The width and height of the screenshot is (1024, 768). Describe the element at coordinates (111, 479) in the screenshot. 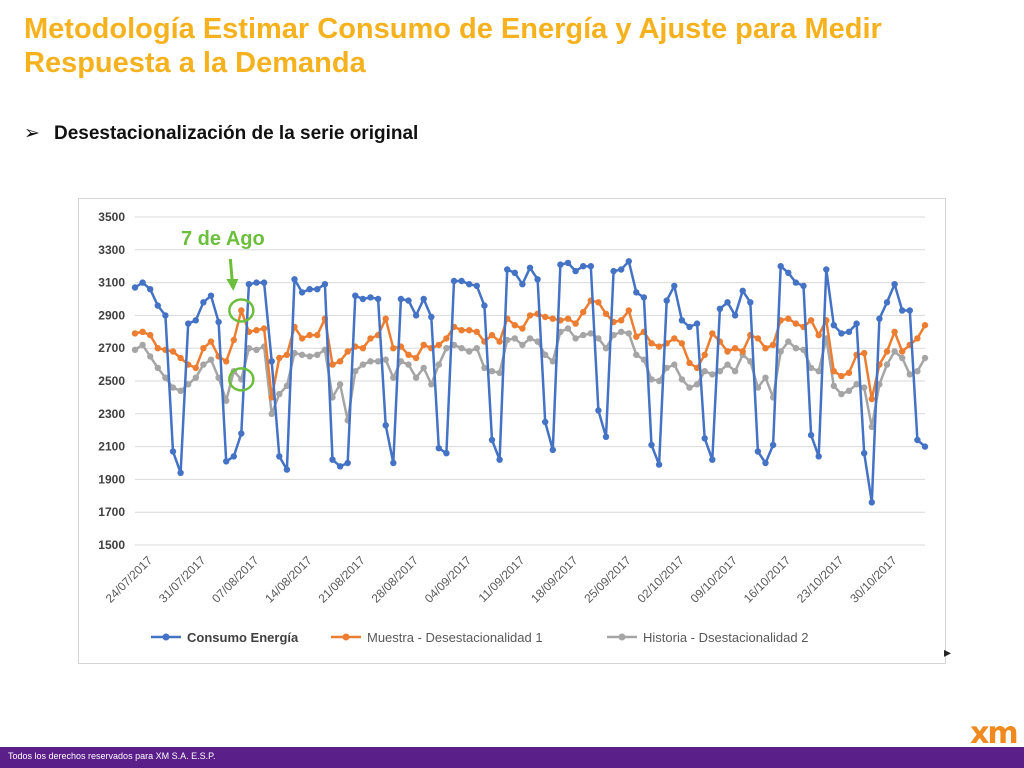

I see `y-tick-label: 1900` at that location.